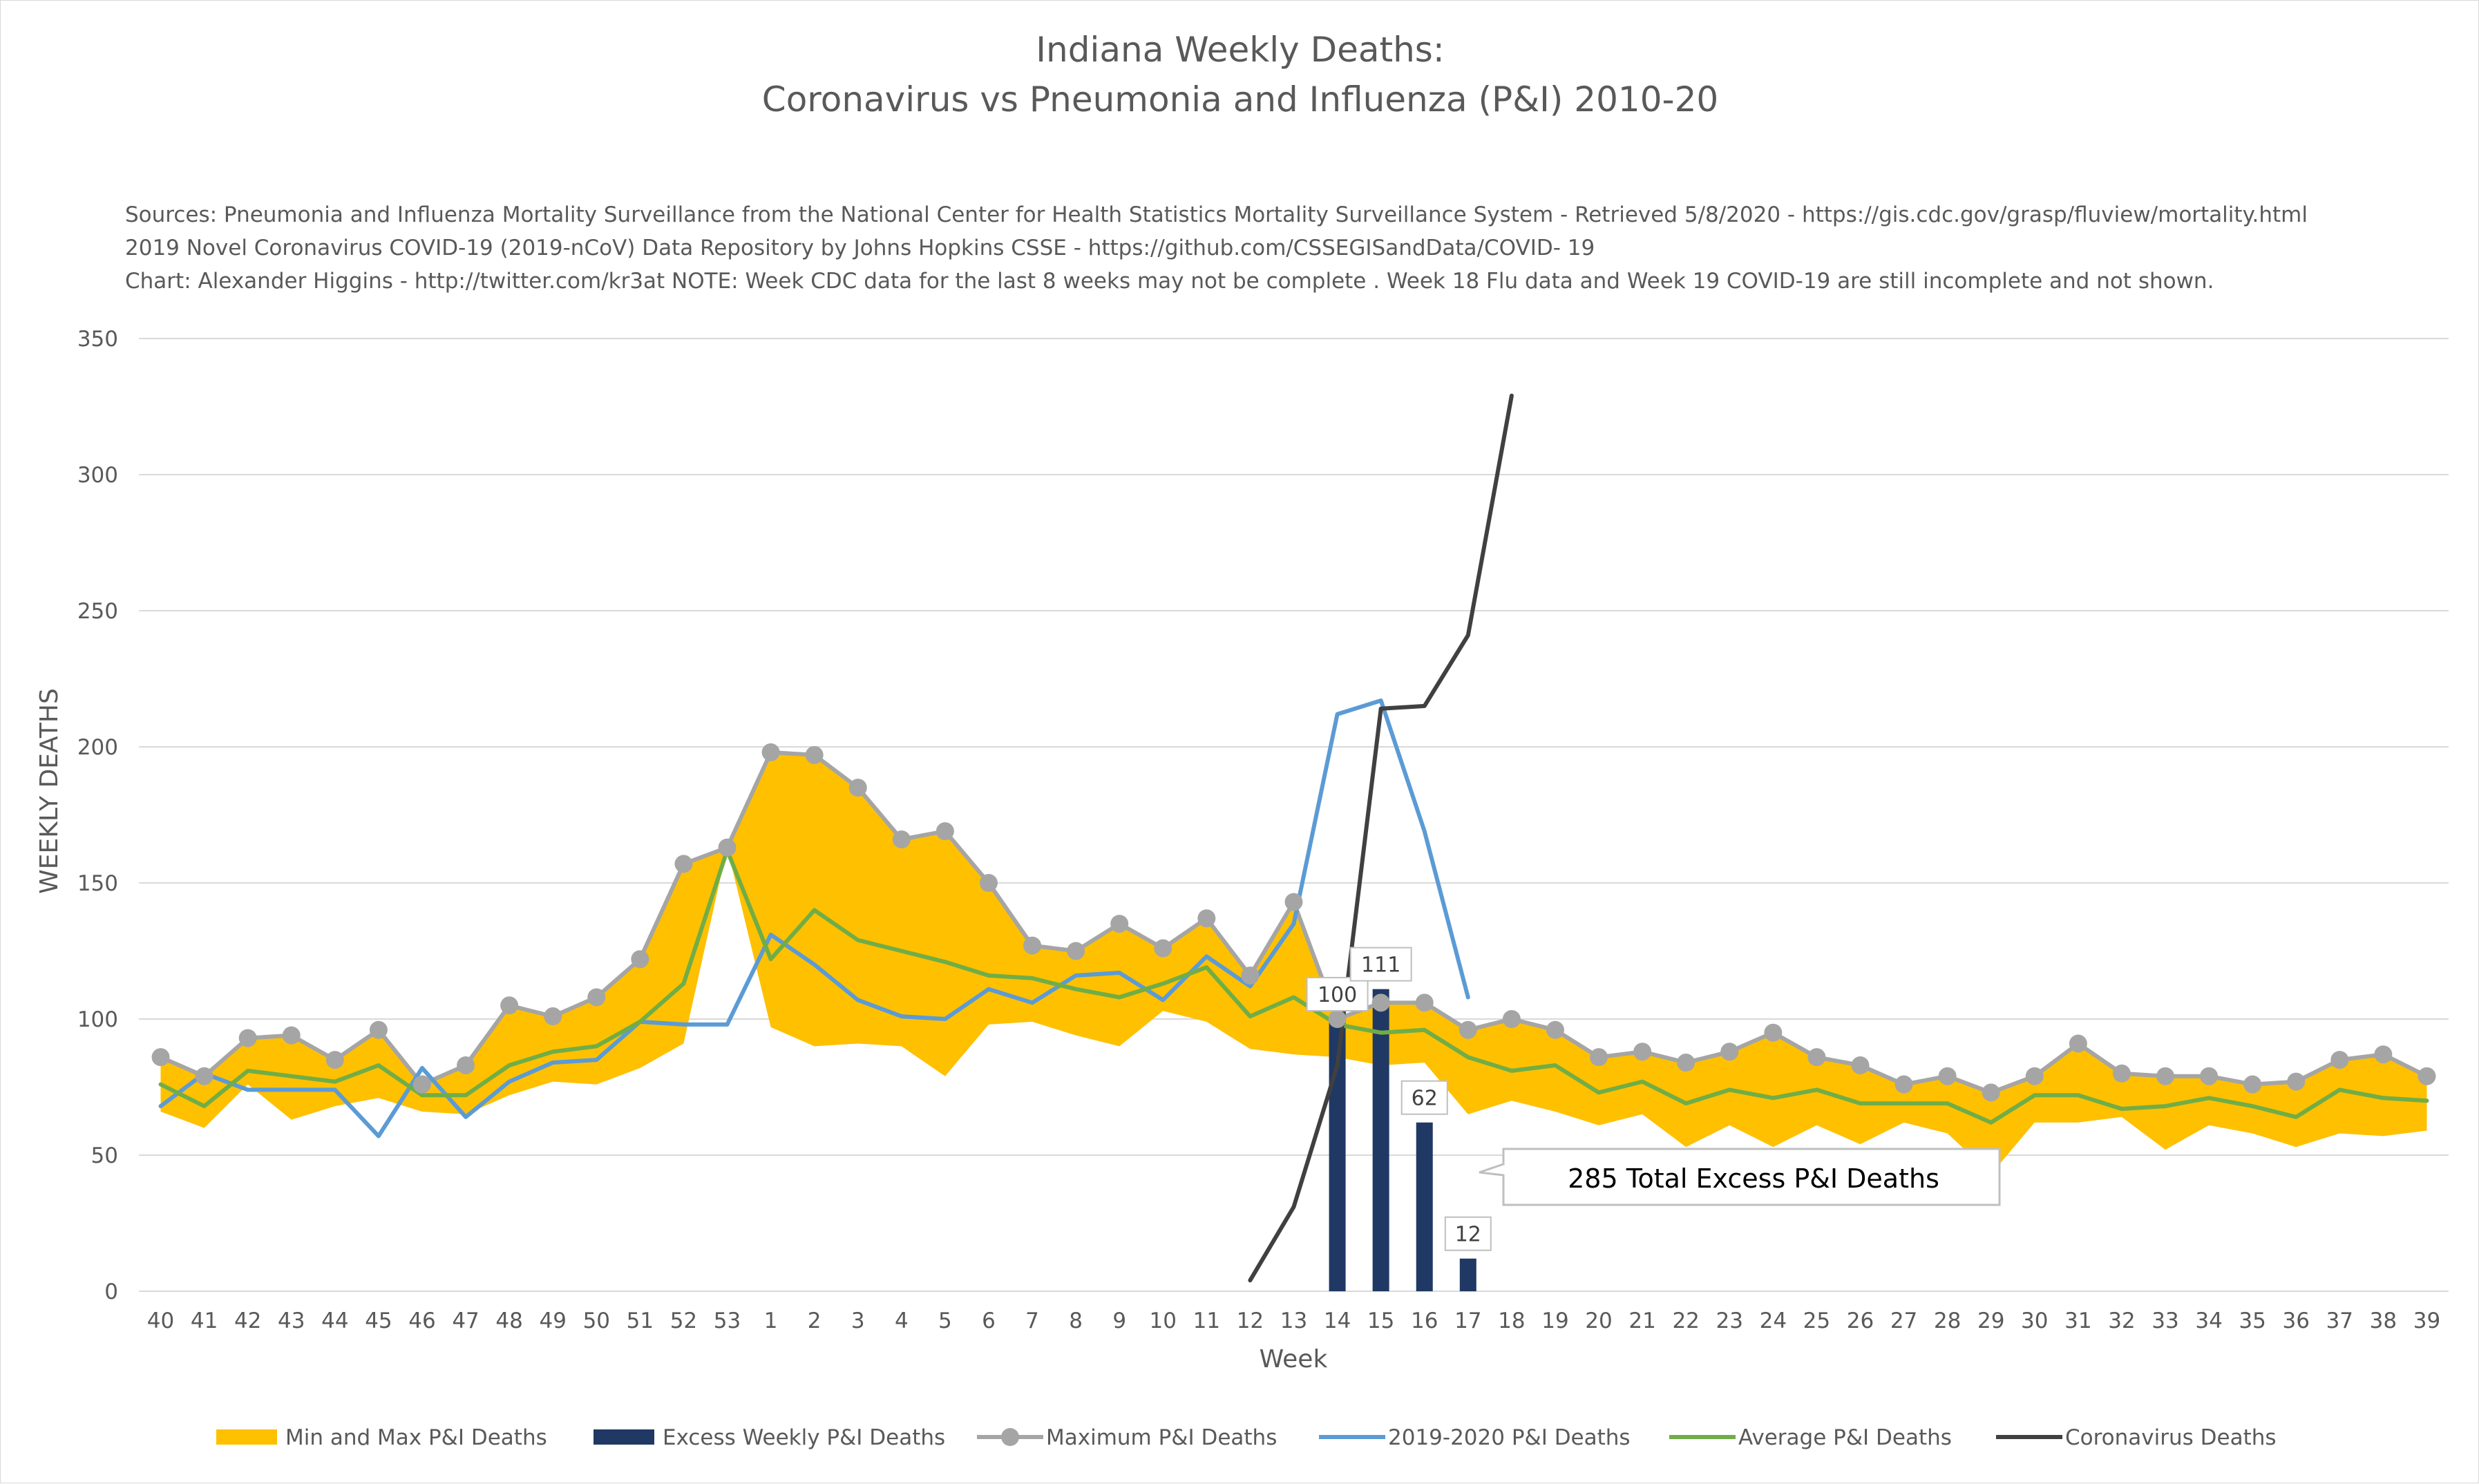 The height and width of the screenshot is (1484, 2479). I want to click on x-tick-label: 23, so click(1730, 1321).